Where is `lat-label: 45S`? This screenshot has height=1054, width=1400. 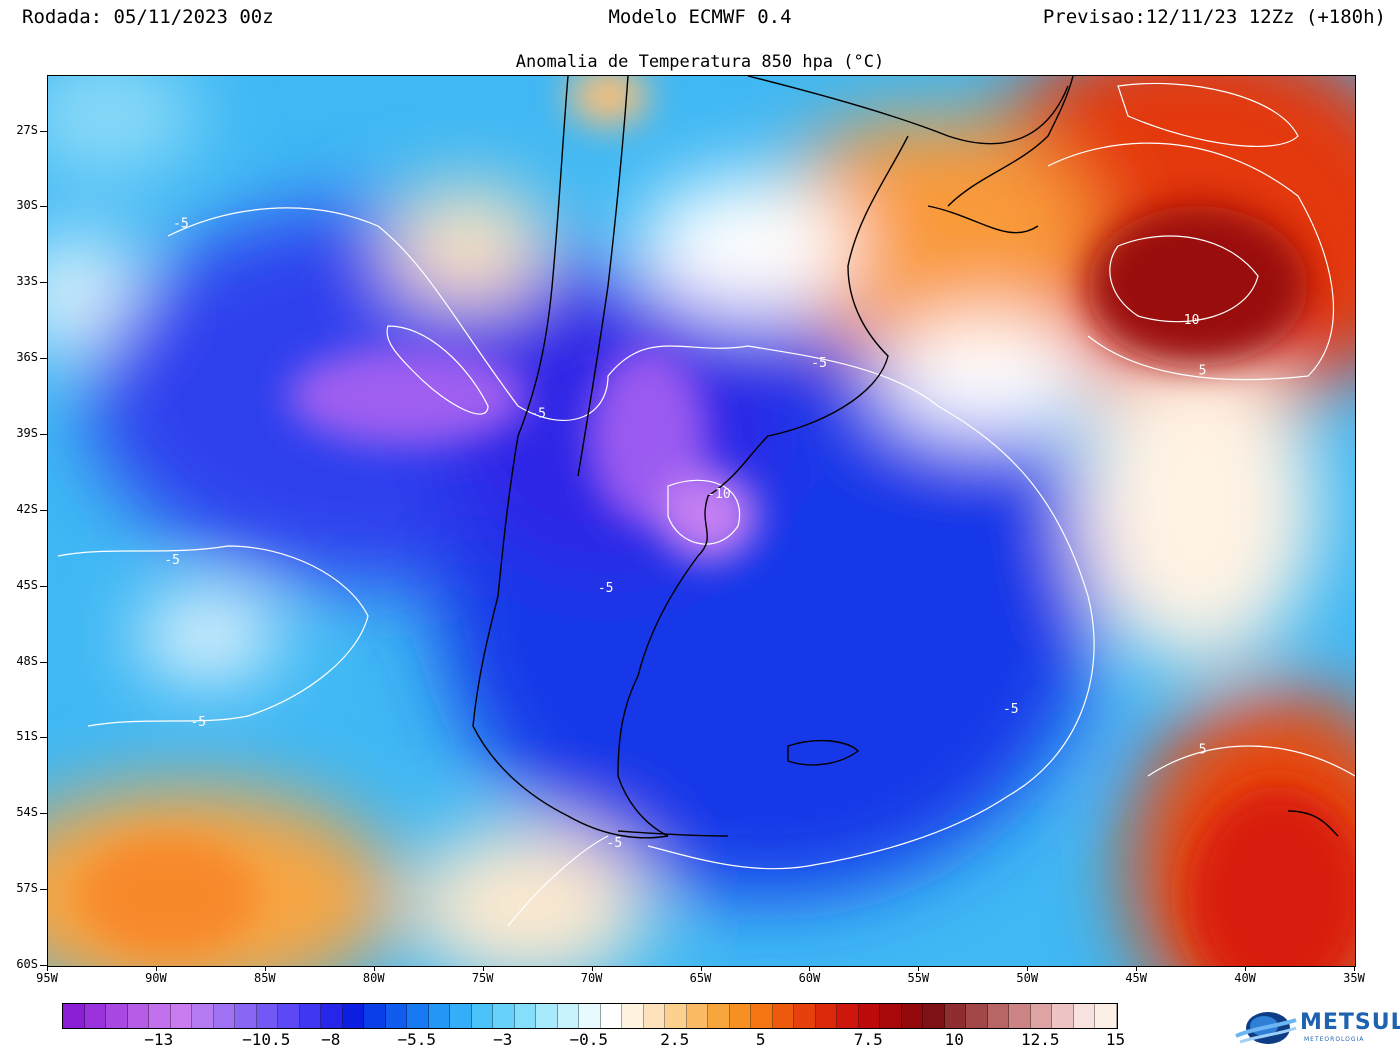 lat-label: 45S is located at coordinates (27, 584).